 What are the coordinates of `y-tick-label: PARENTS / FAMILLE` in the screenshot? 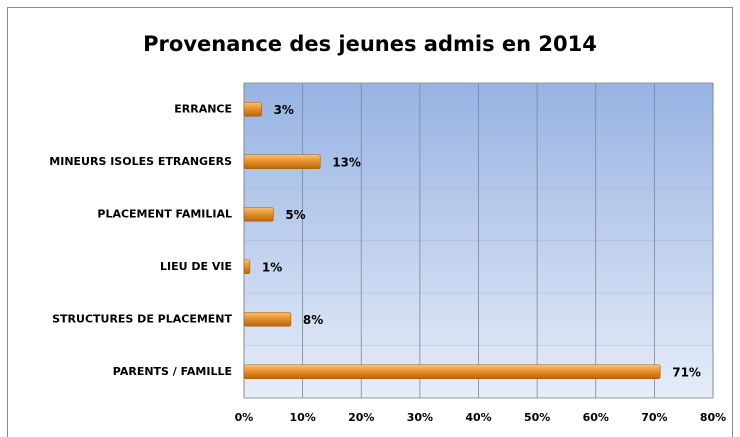 It's located at (172, 371).